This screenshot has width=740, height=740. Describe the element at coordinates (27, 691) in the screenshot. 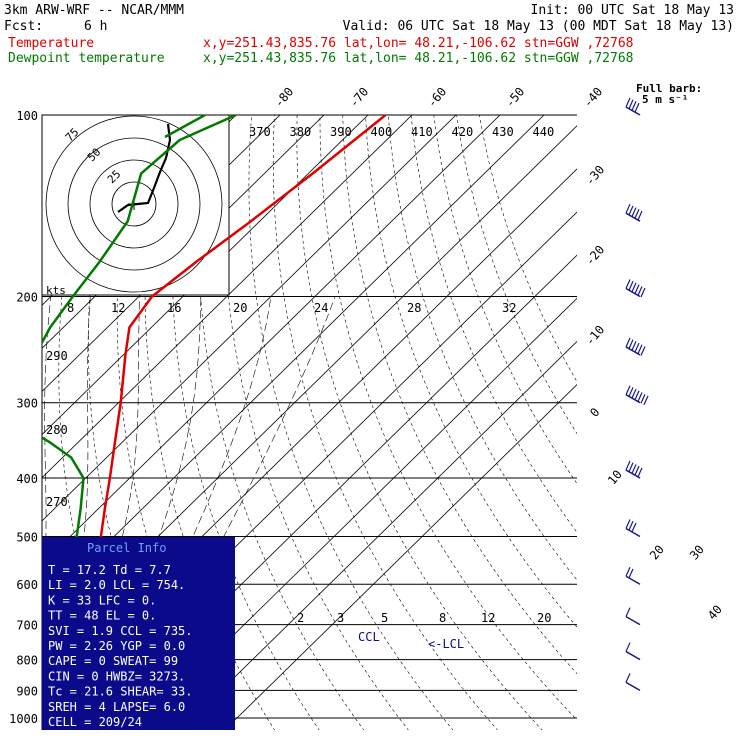

I see `pressure-label-900: 900` at that location.